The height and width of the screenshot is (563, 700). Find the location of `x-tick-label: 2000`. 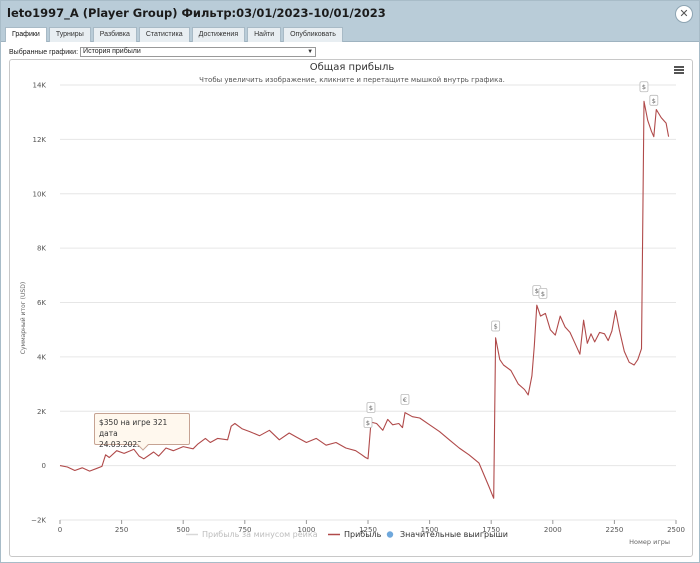

x-tick-label: 2000 is located at coordinates (553, 530).